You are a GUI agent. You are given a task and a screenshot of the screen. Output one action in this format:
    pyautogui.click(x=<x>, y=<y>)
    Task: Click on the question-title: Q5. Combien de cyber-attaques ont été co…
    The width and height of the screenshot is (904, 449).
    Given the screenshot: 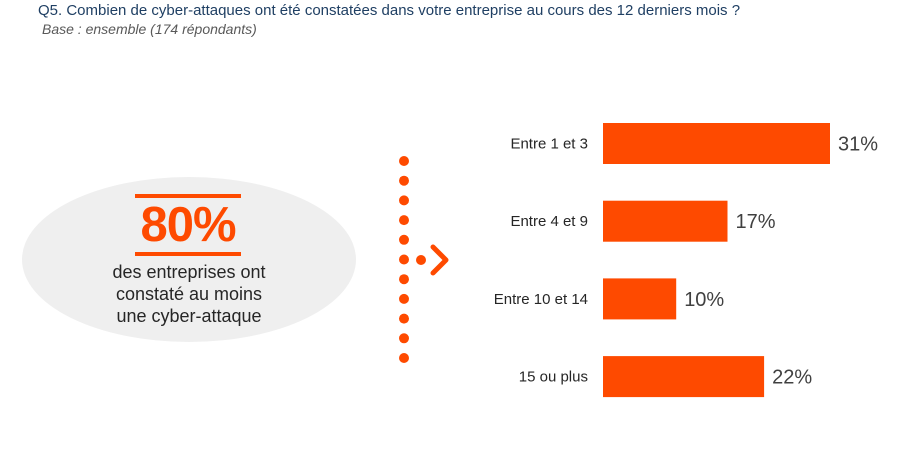 What is the action you would take?
    pyautogui.click(x=389, y=10)
    